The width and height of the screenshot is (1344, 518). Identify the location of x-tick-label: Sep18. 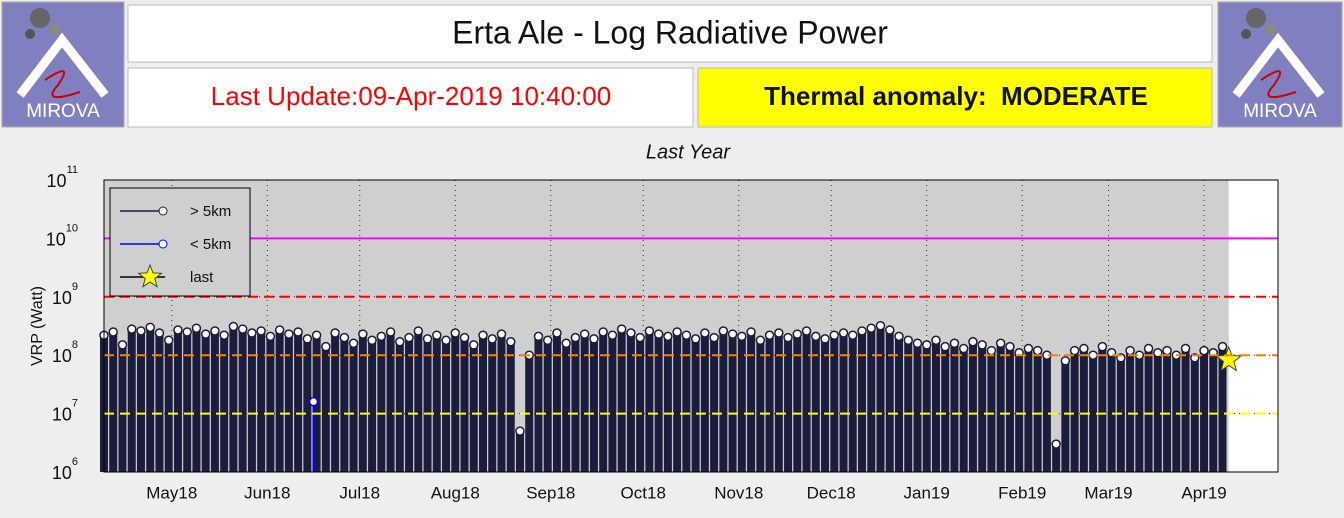
(550, 492).